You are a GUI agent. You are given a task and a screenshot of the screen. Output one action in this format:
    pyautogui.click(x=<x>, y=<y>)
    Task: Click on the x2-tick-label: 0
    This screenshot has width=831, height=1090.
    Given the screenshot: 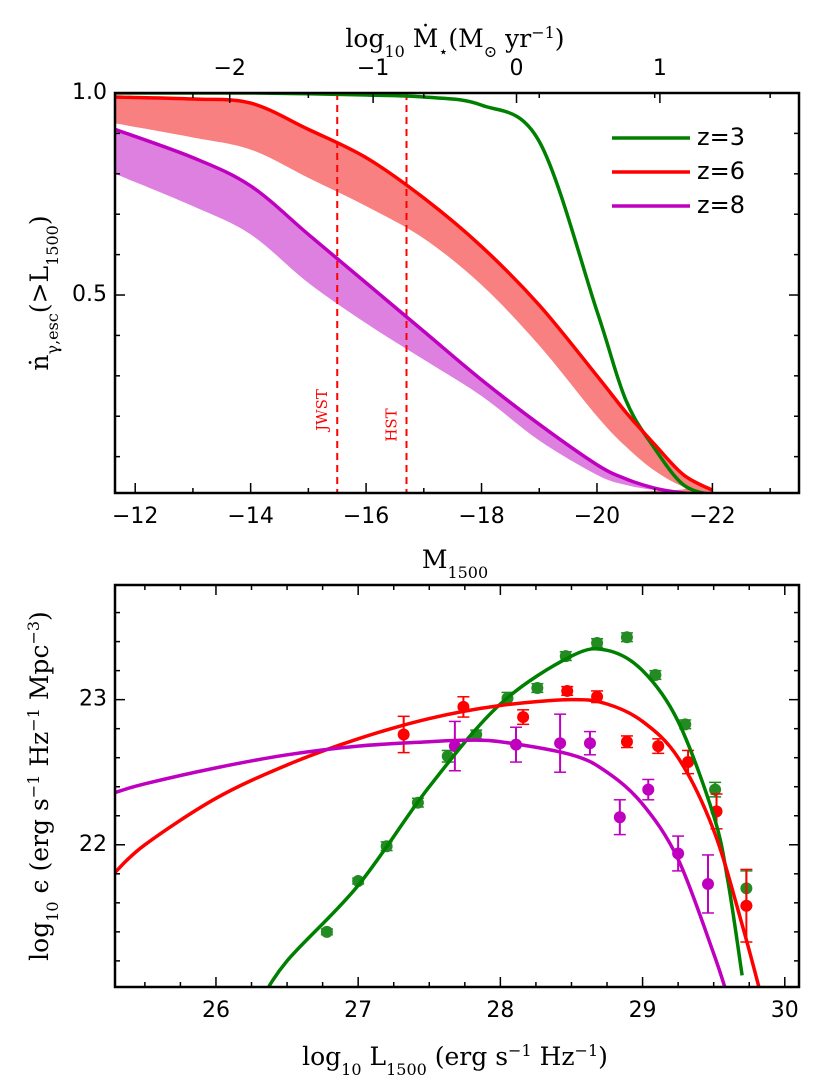 What is the action you would take?
    pyautogui.click(x=517, y=68)
    